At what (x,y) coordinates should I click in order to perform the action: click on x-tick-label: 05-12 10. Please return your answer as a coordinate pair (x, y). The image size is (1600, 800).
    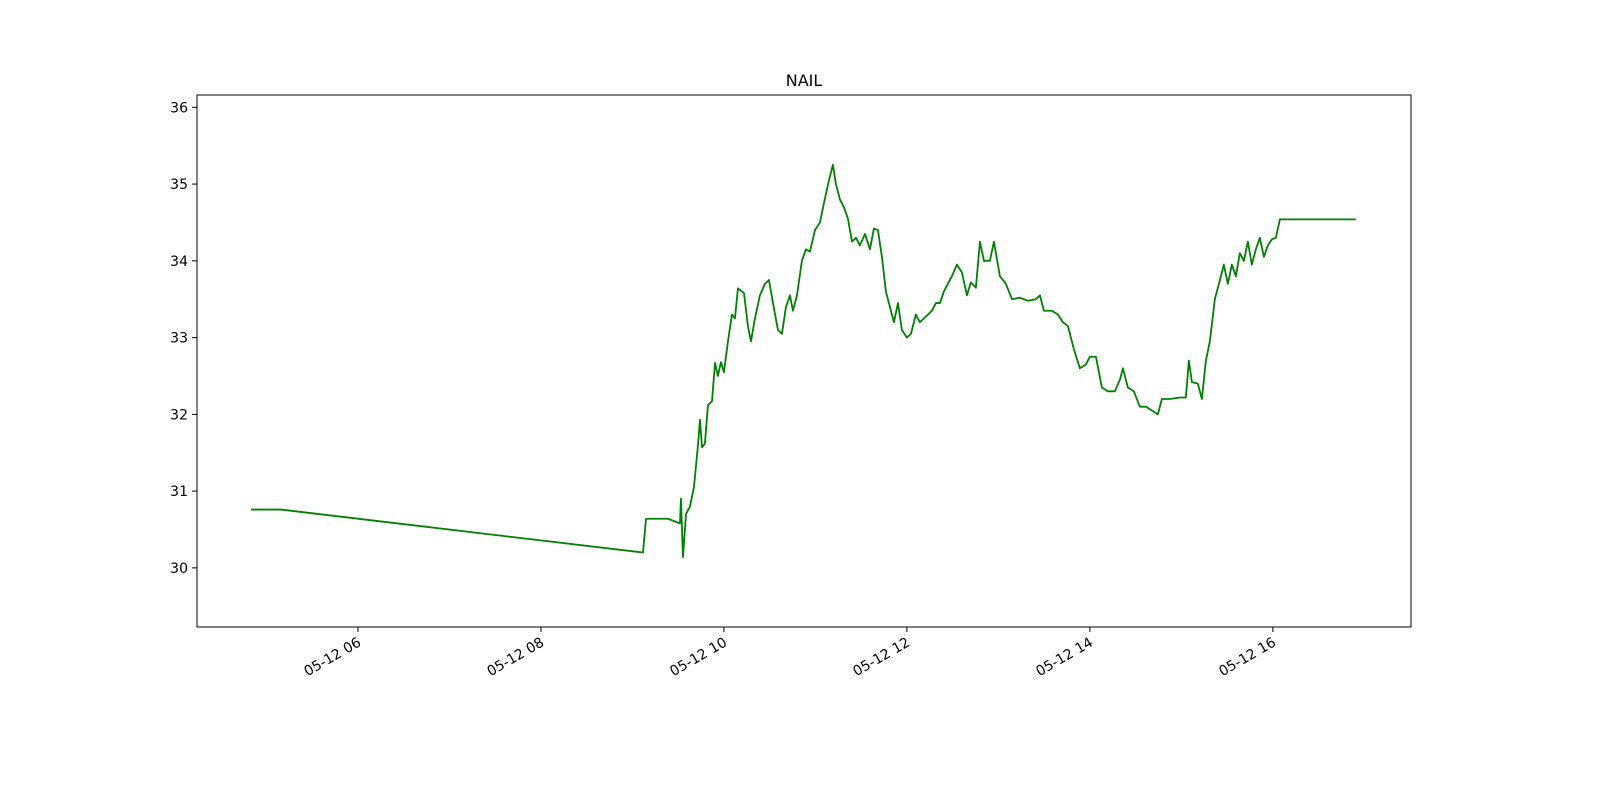
    Looking at the image, I should click on (698, 657).